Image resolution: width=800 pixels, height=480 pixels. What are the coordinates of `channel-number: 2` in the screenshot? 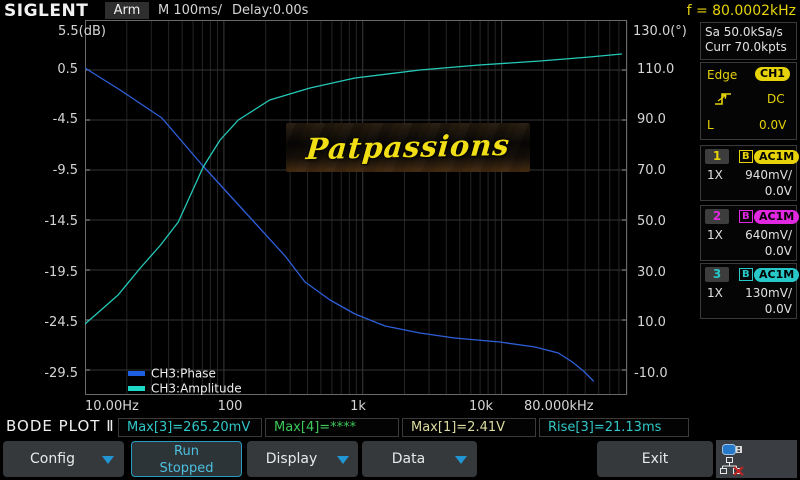 It's located at (717, 216).